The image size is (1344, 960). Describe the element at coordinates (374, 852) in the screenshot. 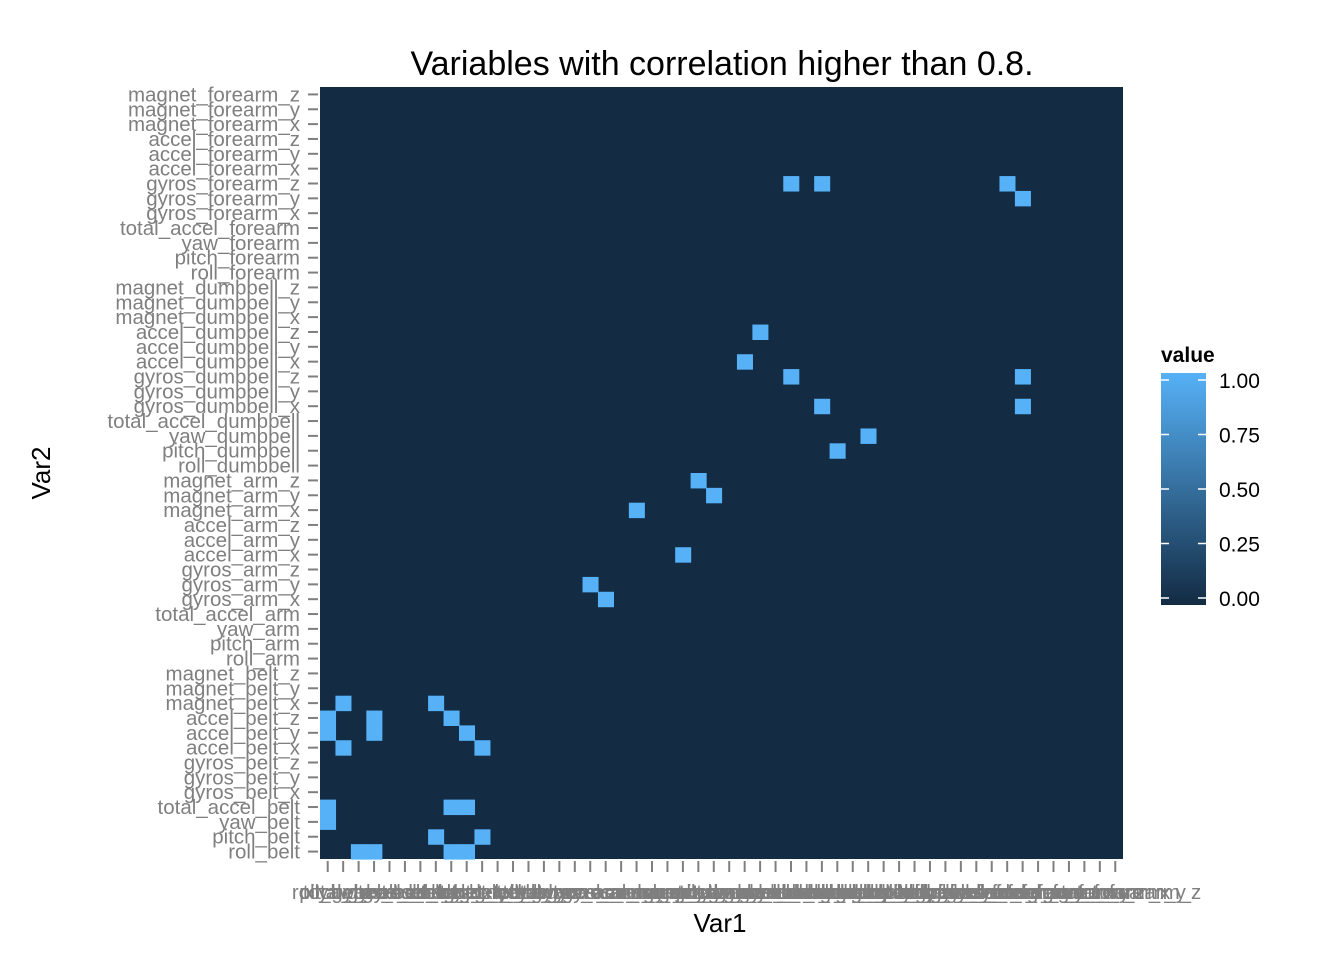

I see `heatmap-cell-total_accel_belt-roll_belt` at that location.